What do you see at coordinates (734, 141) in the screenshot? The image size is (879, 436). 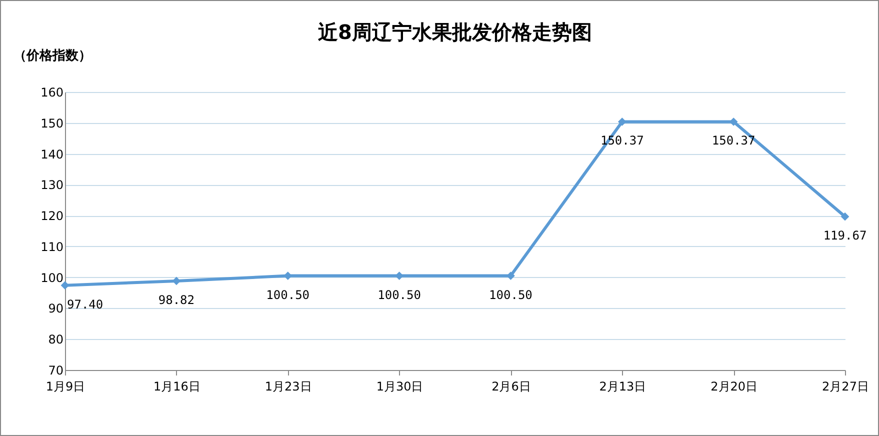 I see `data-label: 150.37` at bounding box center [734, 141].